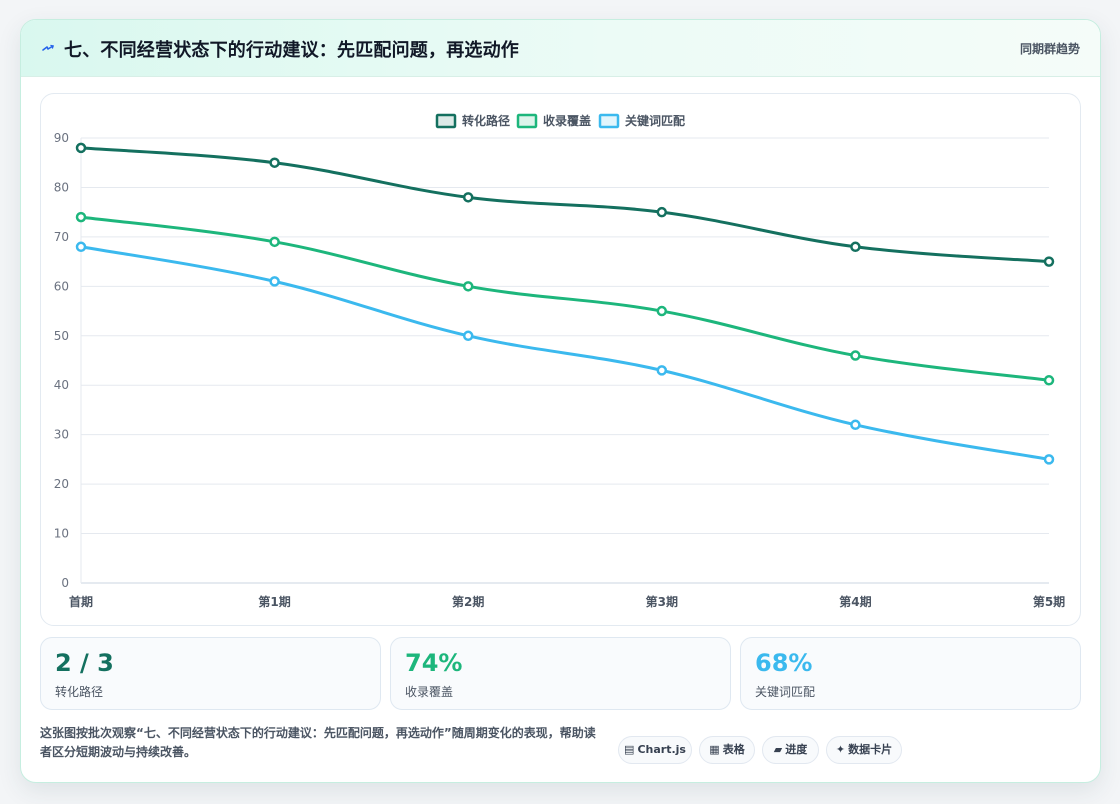 This screenshot has height=804, width=1120. I want to click on pill-progress: ▰ 进度, so click(790, 750).